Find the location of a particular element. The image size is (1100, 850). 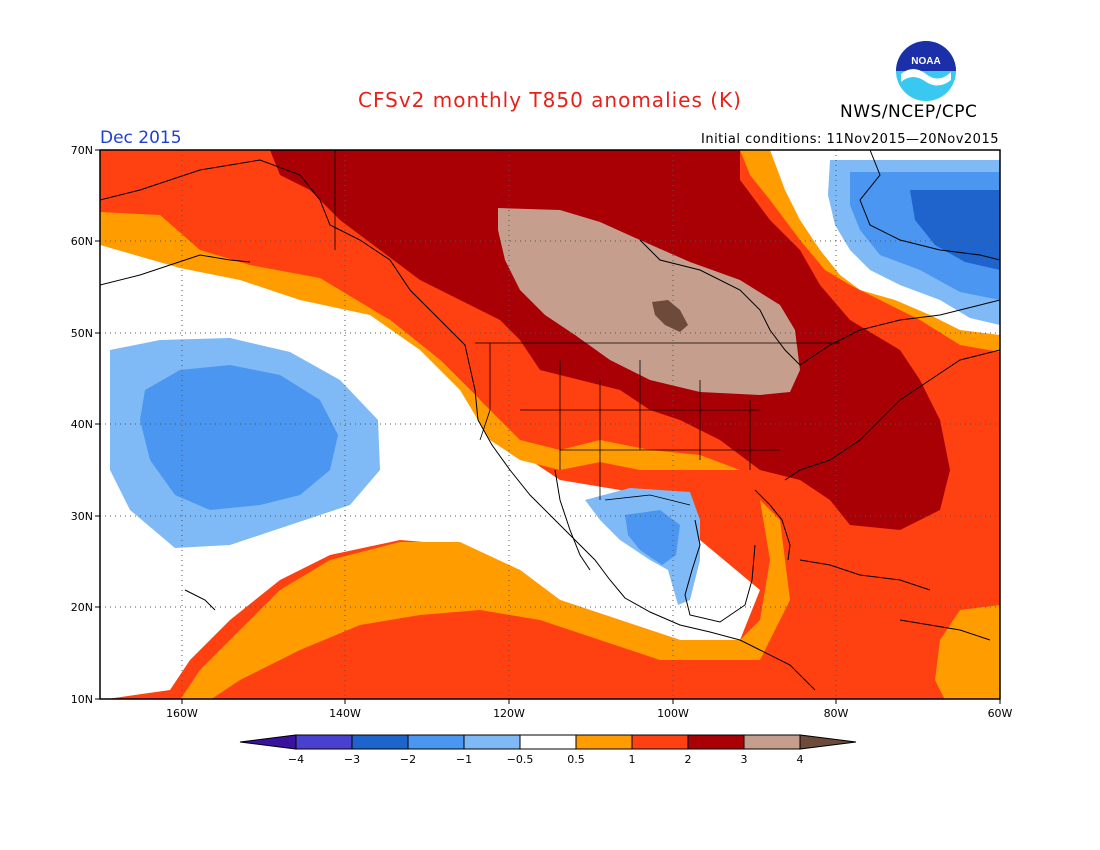

colorbar-arrow-low is located at coordinates (268, 742).